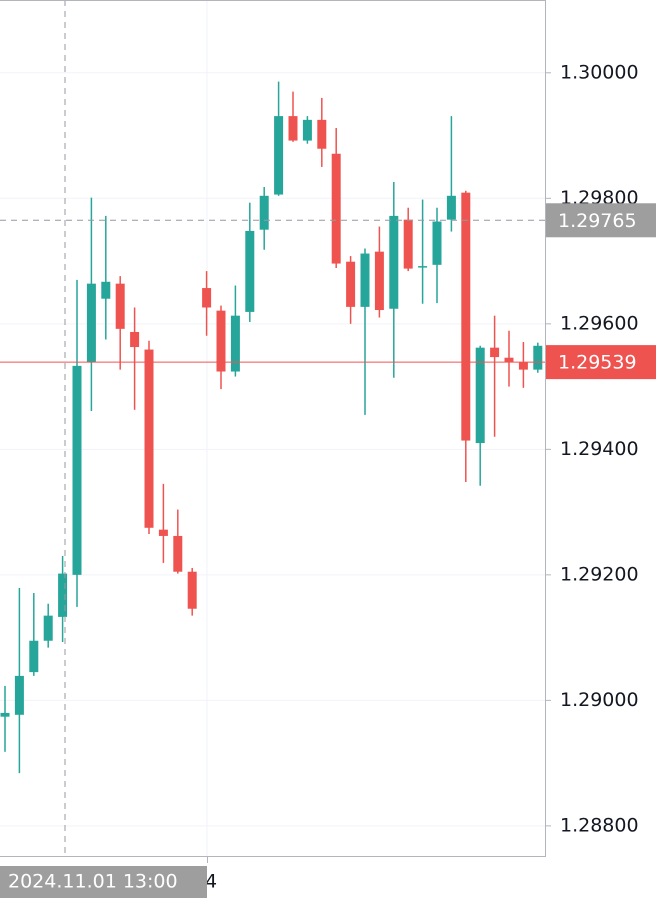 The width and height of the screenshot is (656, 904). Describe the element at coordinates (599, 825) in the screenshot. I see `y-tick-label: 1.28800` at that location.